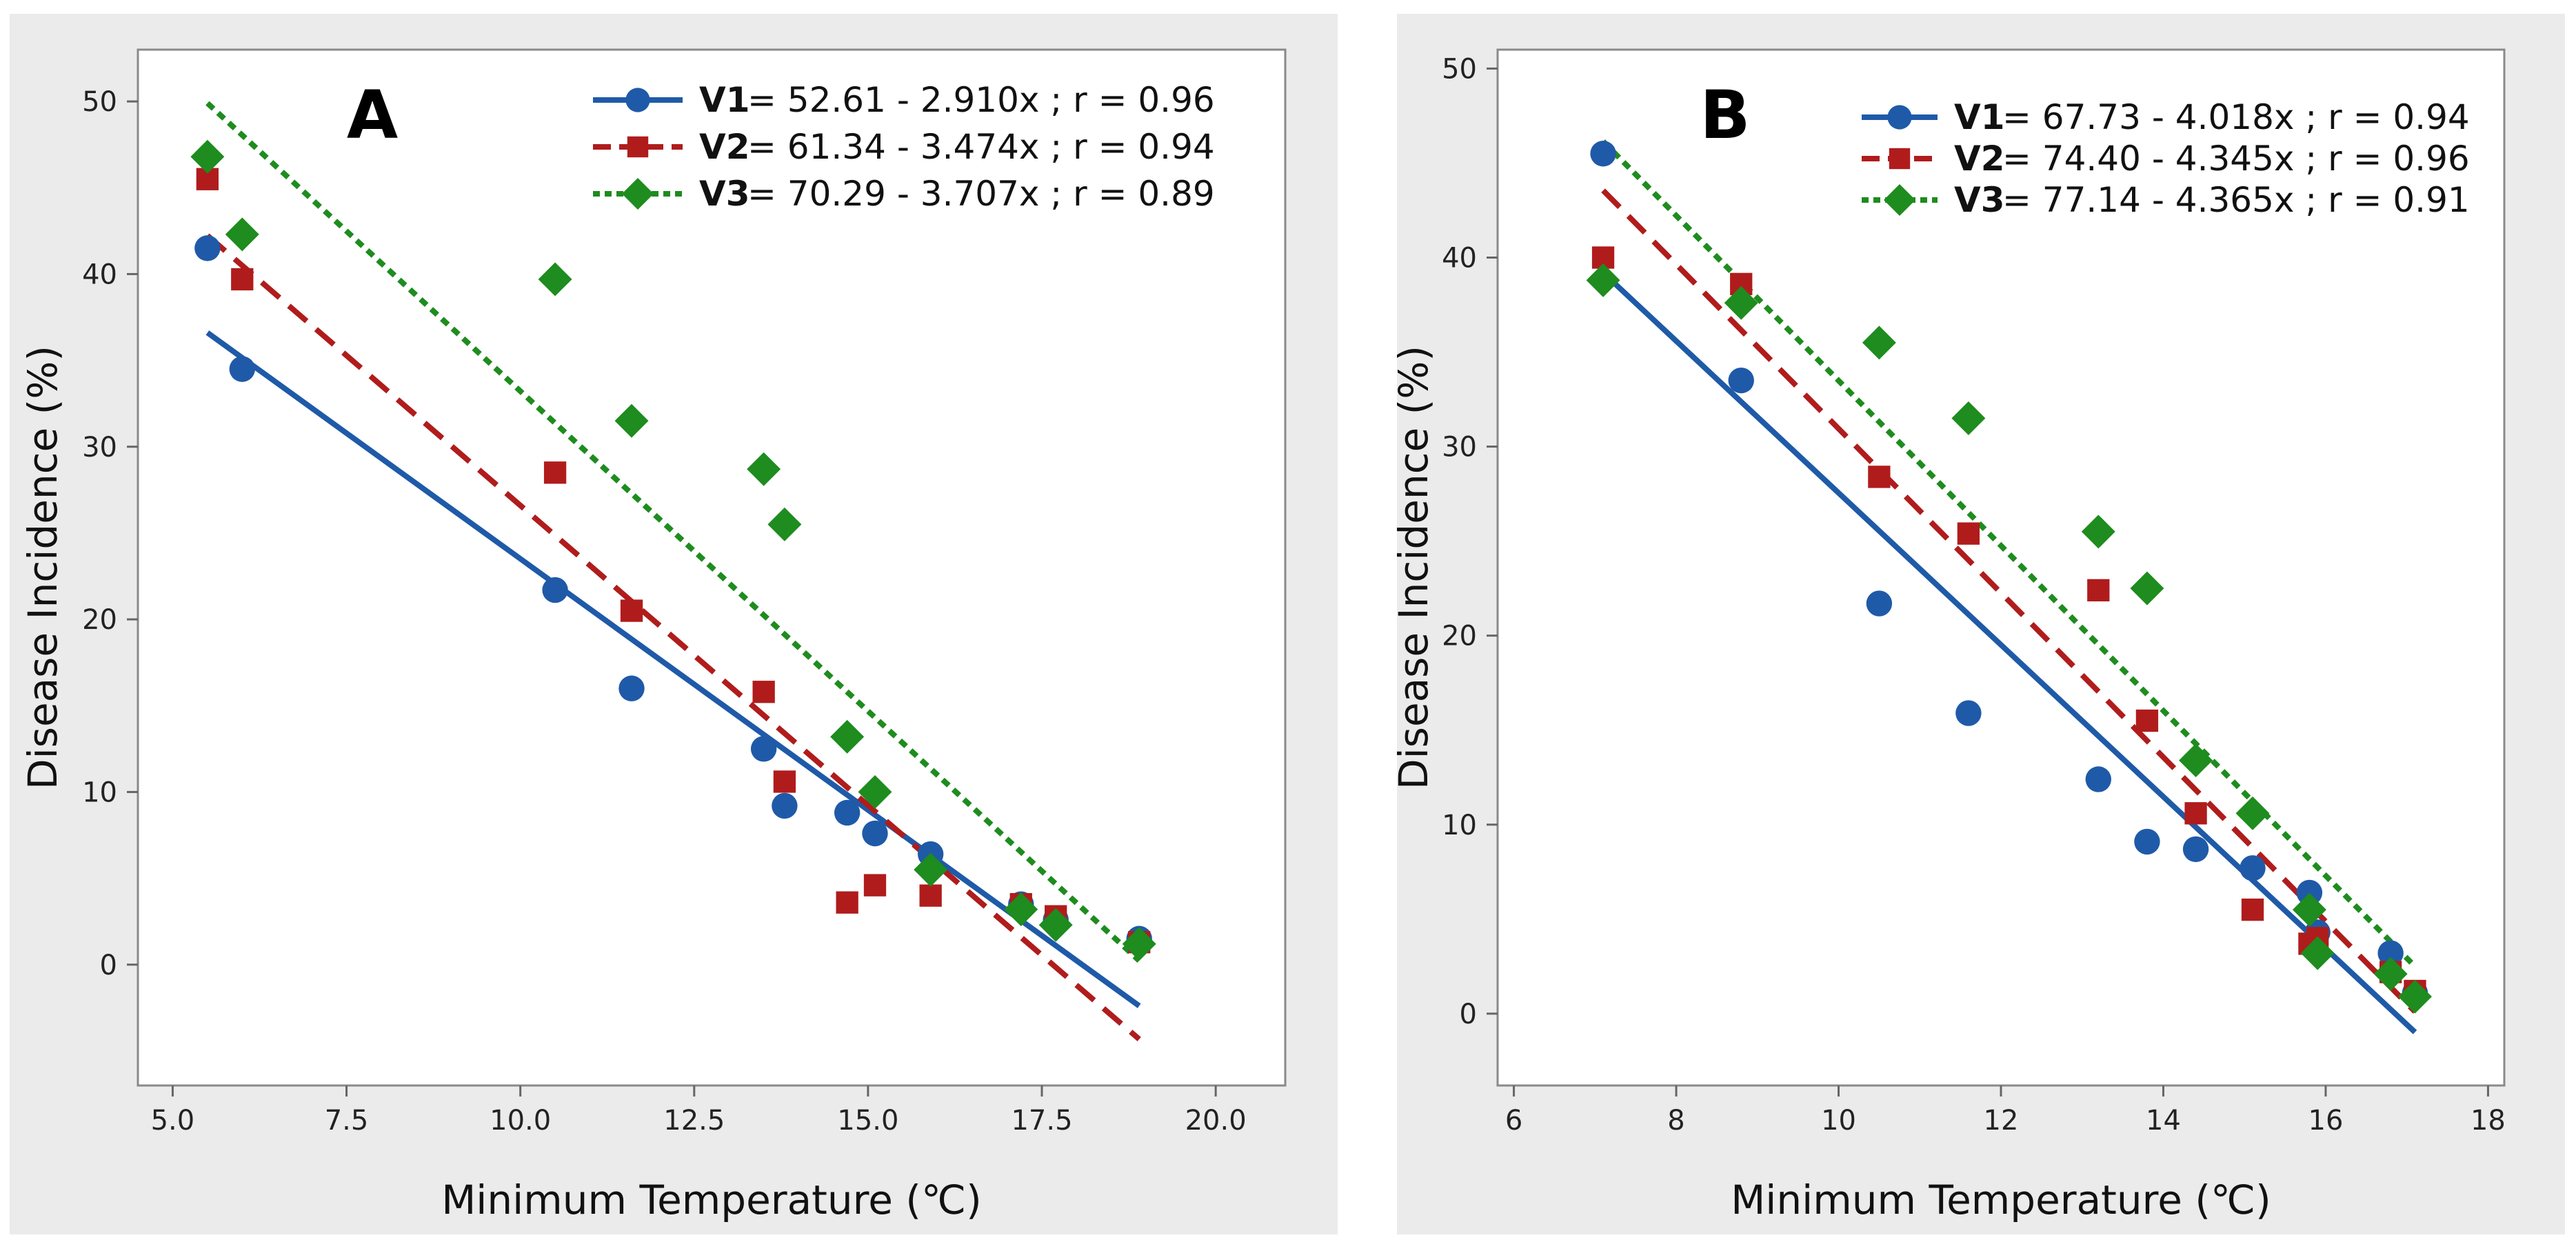 Image resolution: width=2576 pixels, height=1251 pixels. What do you see at coordinates (2236, 159) in the screenshot?
I see `legend-equation: = 74.40 - 4.345x ; r = 0.96` at bounding box center [2236, 159].